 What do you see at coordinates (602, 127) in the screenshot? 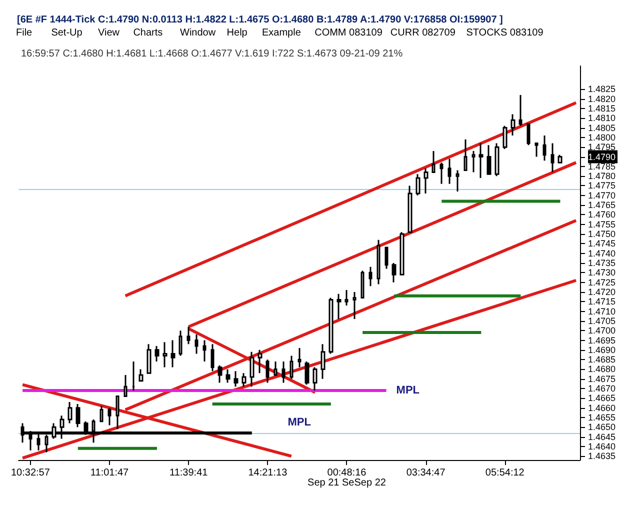
I see `y-tick-label: 1.4805` at bounding box center [602, 127].